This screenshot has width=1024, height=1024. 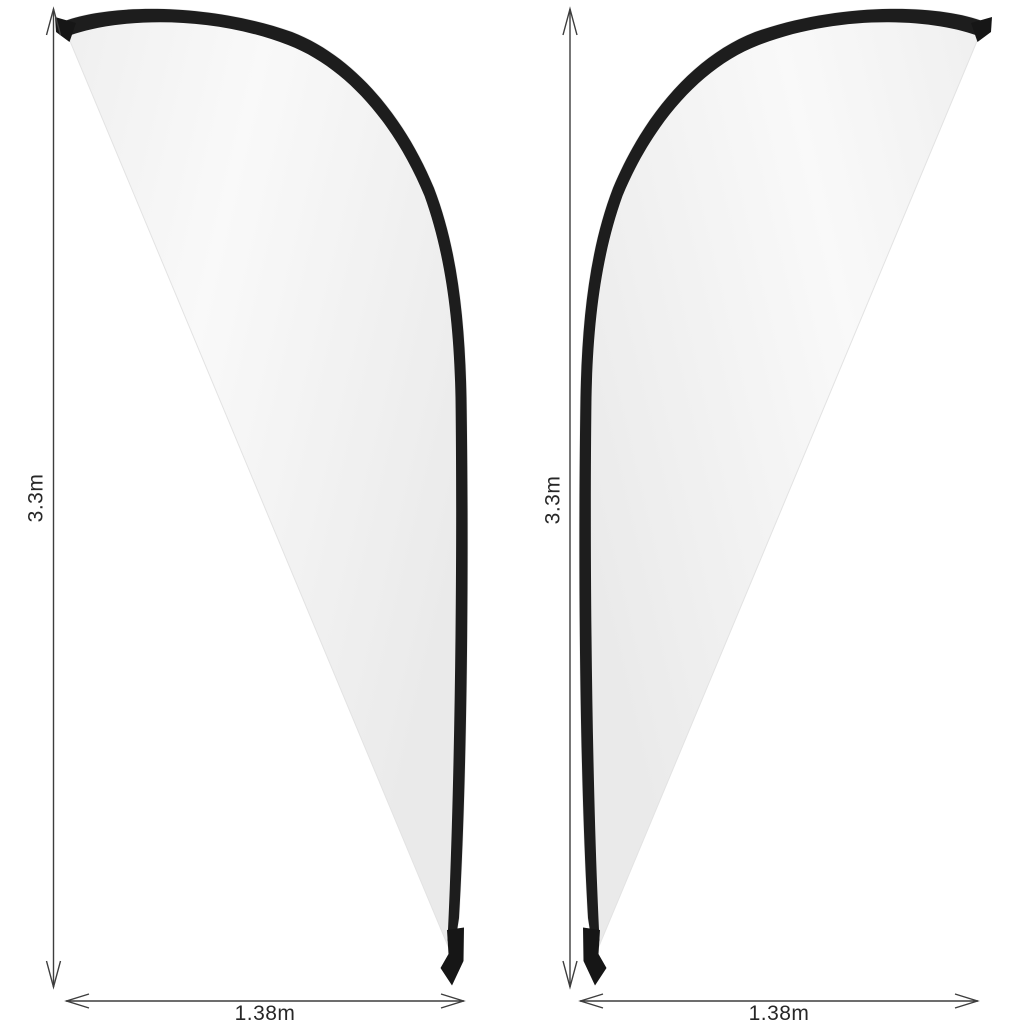 I want to click on right-flag-width-dimension: 1.38m, so click(x=779, y=1008).